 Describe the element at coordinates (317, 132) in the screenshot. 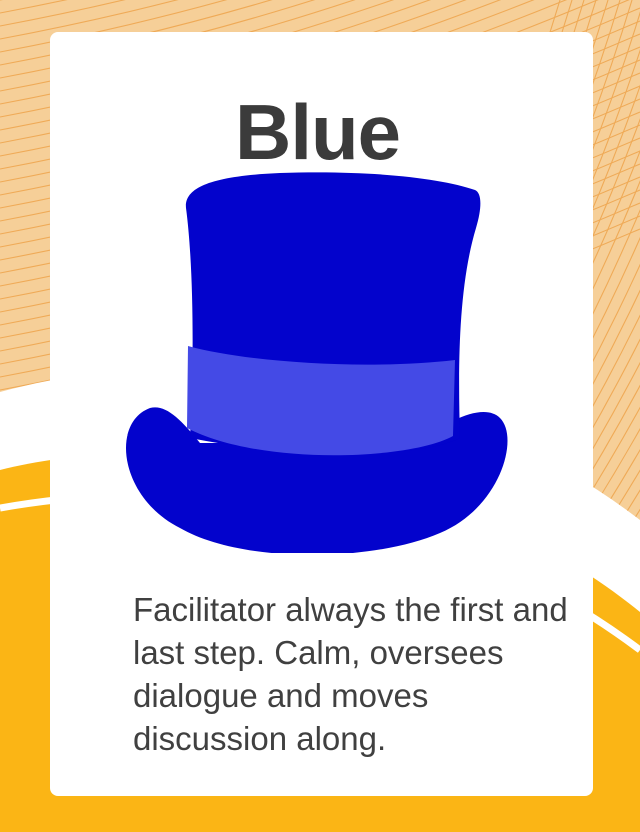

I see `card-title: Blue` at that location.